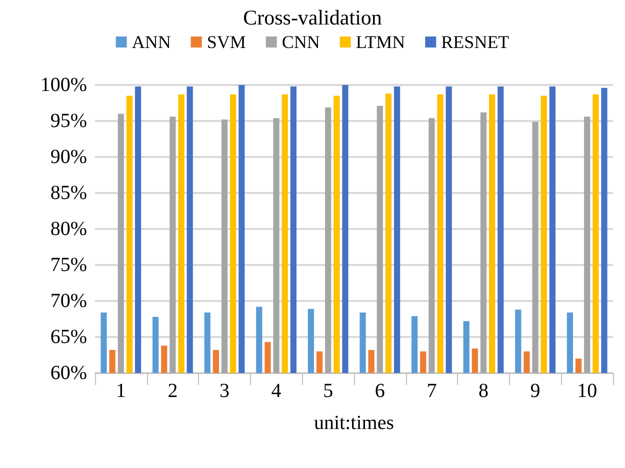 The image size is (625, 468). Describe the element at coordinates (68, 301) in the screenshot. I see `y-tick-label: 70%` at that location.